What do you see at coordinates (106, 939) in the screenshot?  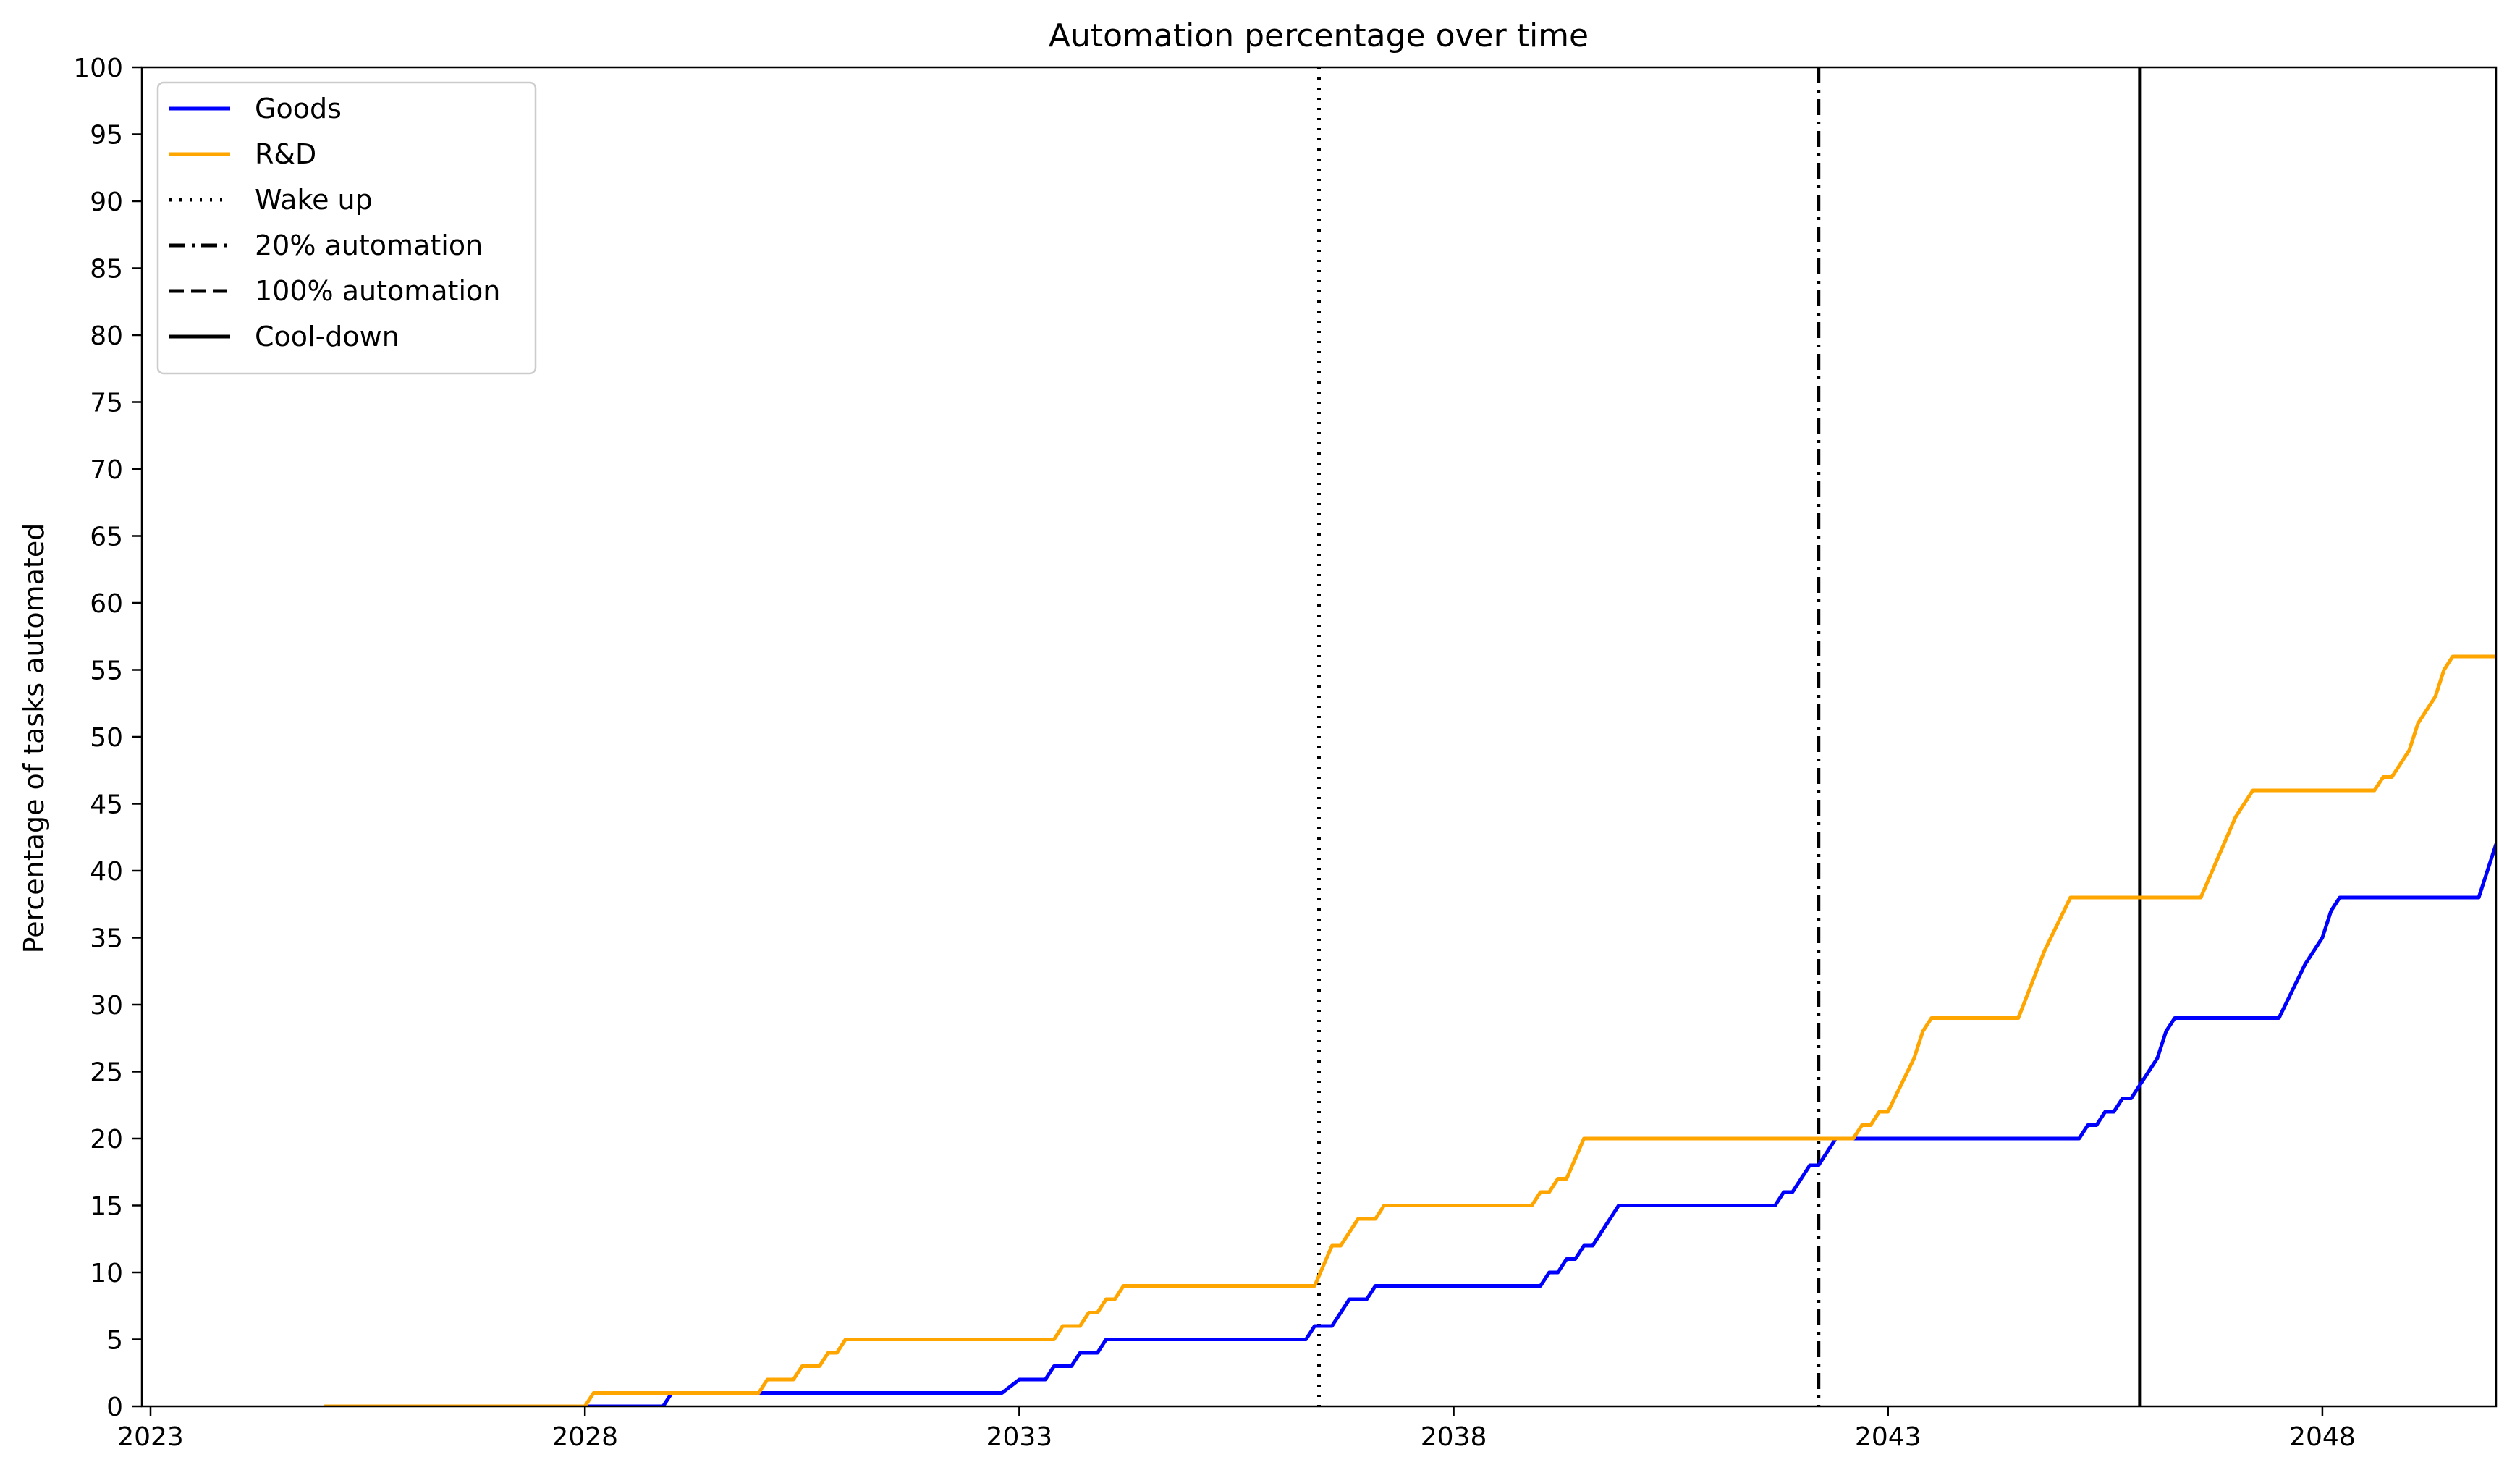 I see `y-tick-label: 35` at bounding box center [106, 939].